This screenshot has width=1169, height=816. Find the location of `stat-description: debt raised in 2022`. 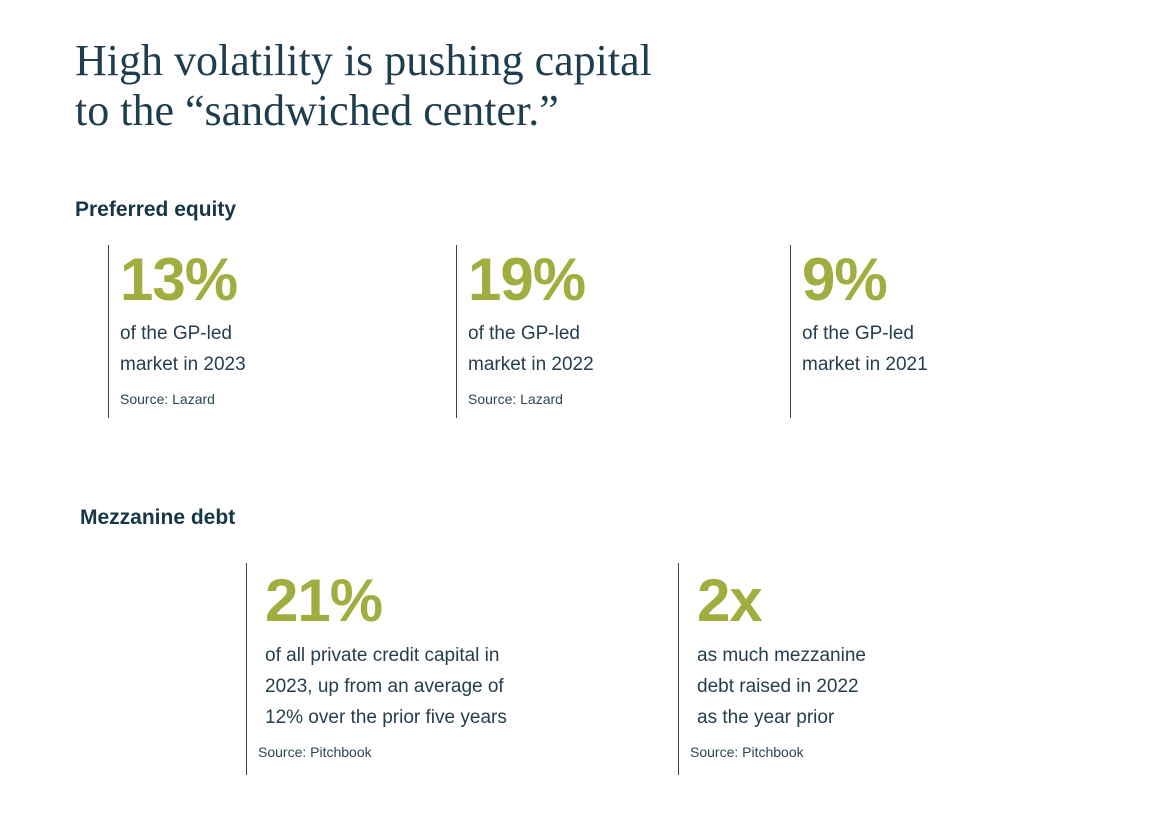

stat-description: debt raised in 2022 is located at coordinates (778, 686).